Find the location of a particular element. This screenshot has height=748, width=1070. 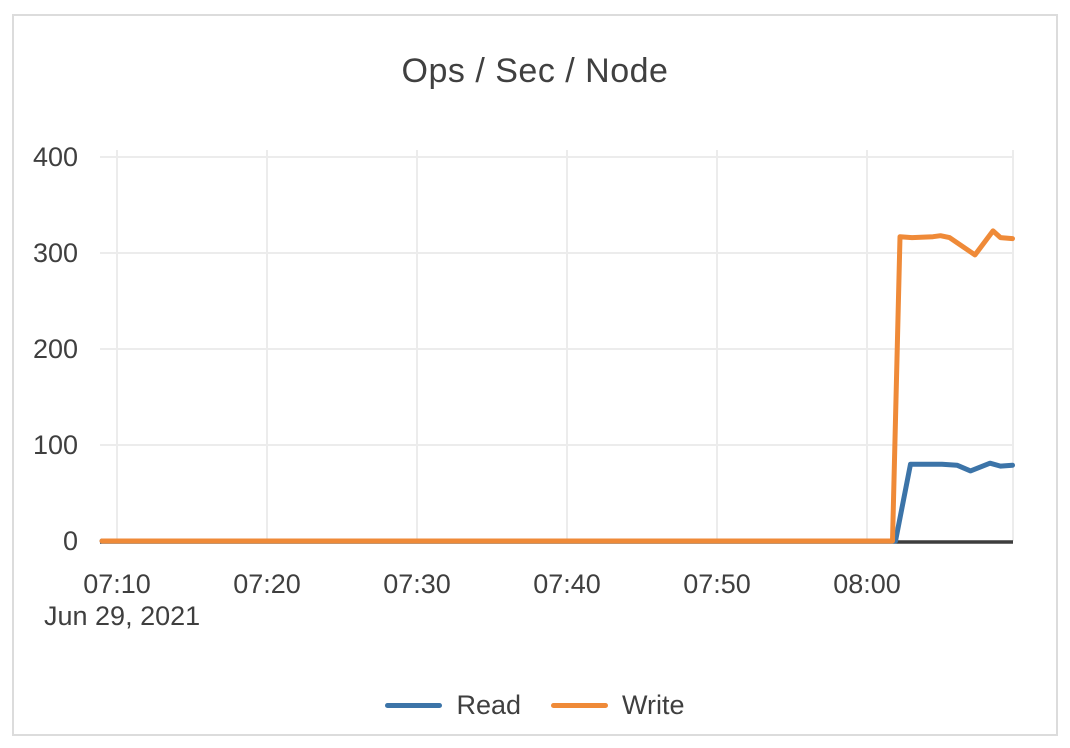

x-axis-date-label: Jun 29, 2021 is located at coordinates (122, 616).